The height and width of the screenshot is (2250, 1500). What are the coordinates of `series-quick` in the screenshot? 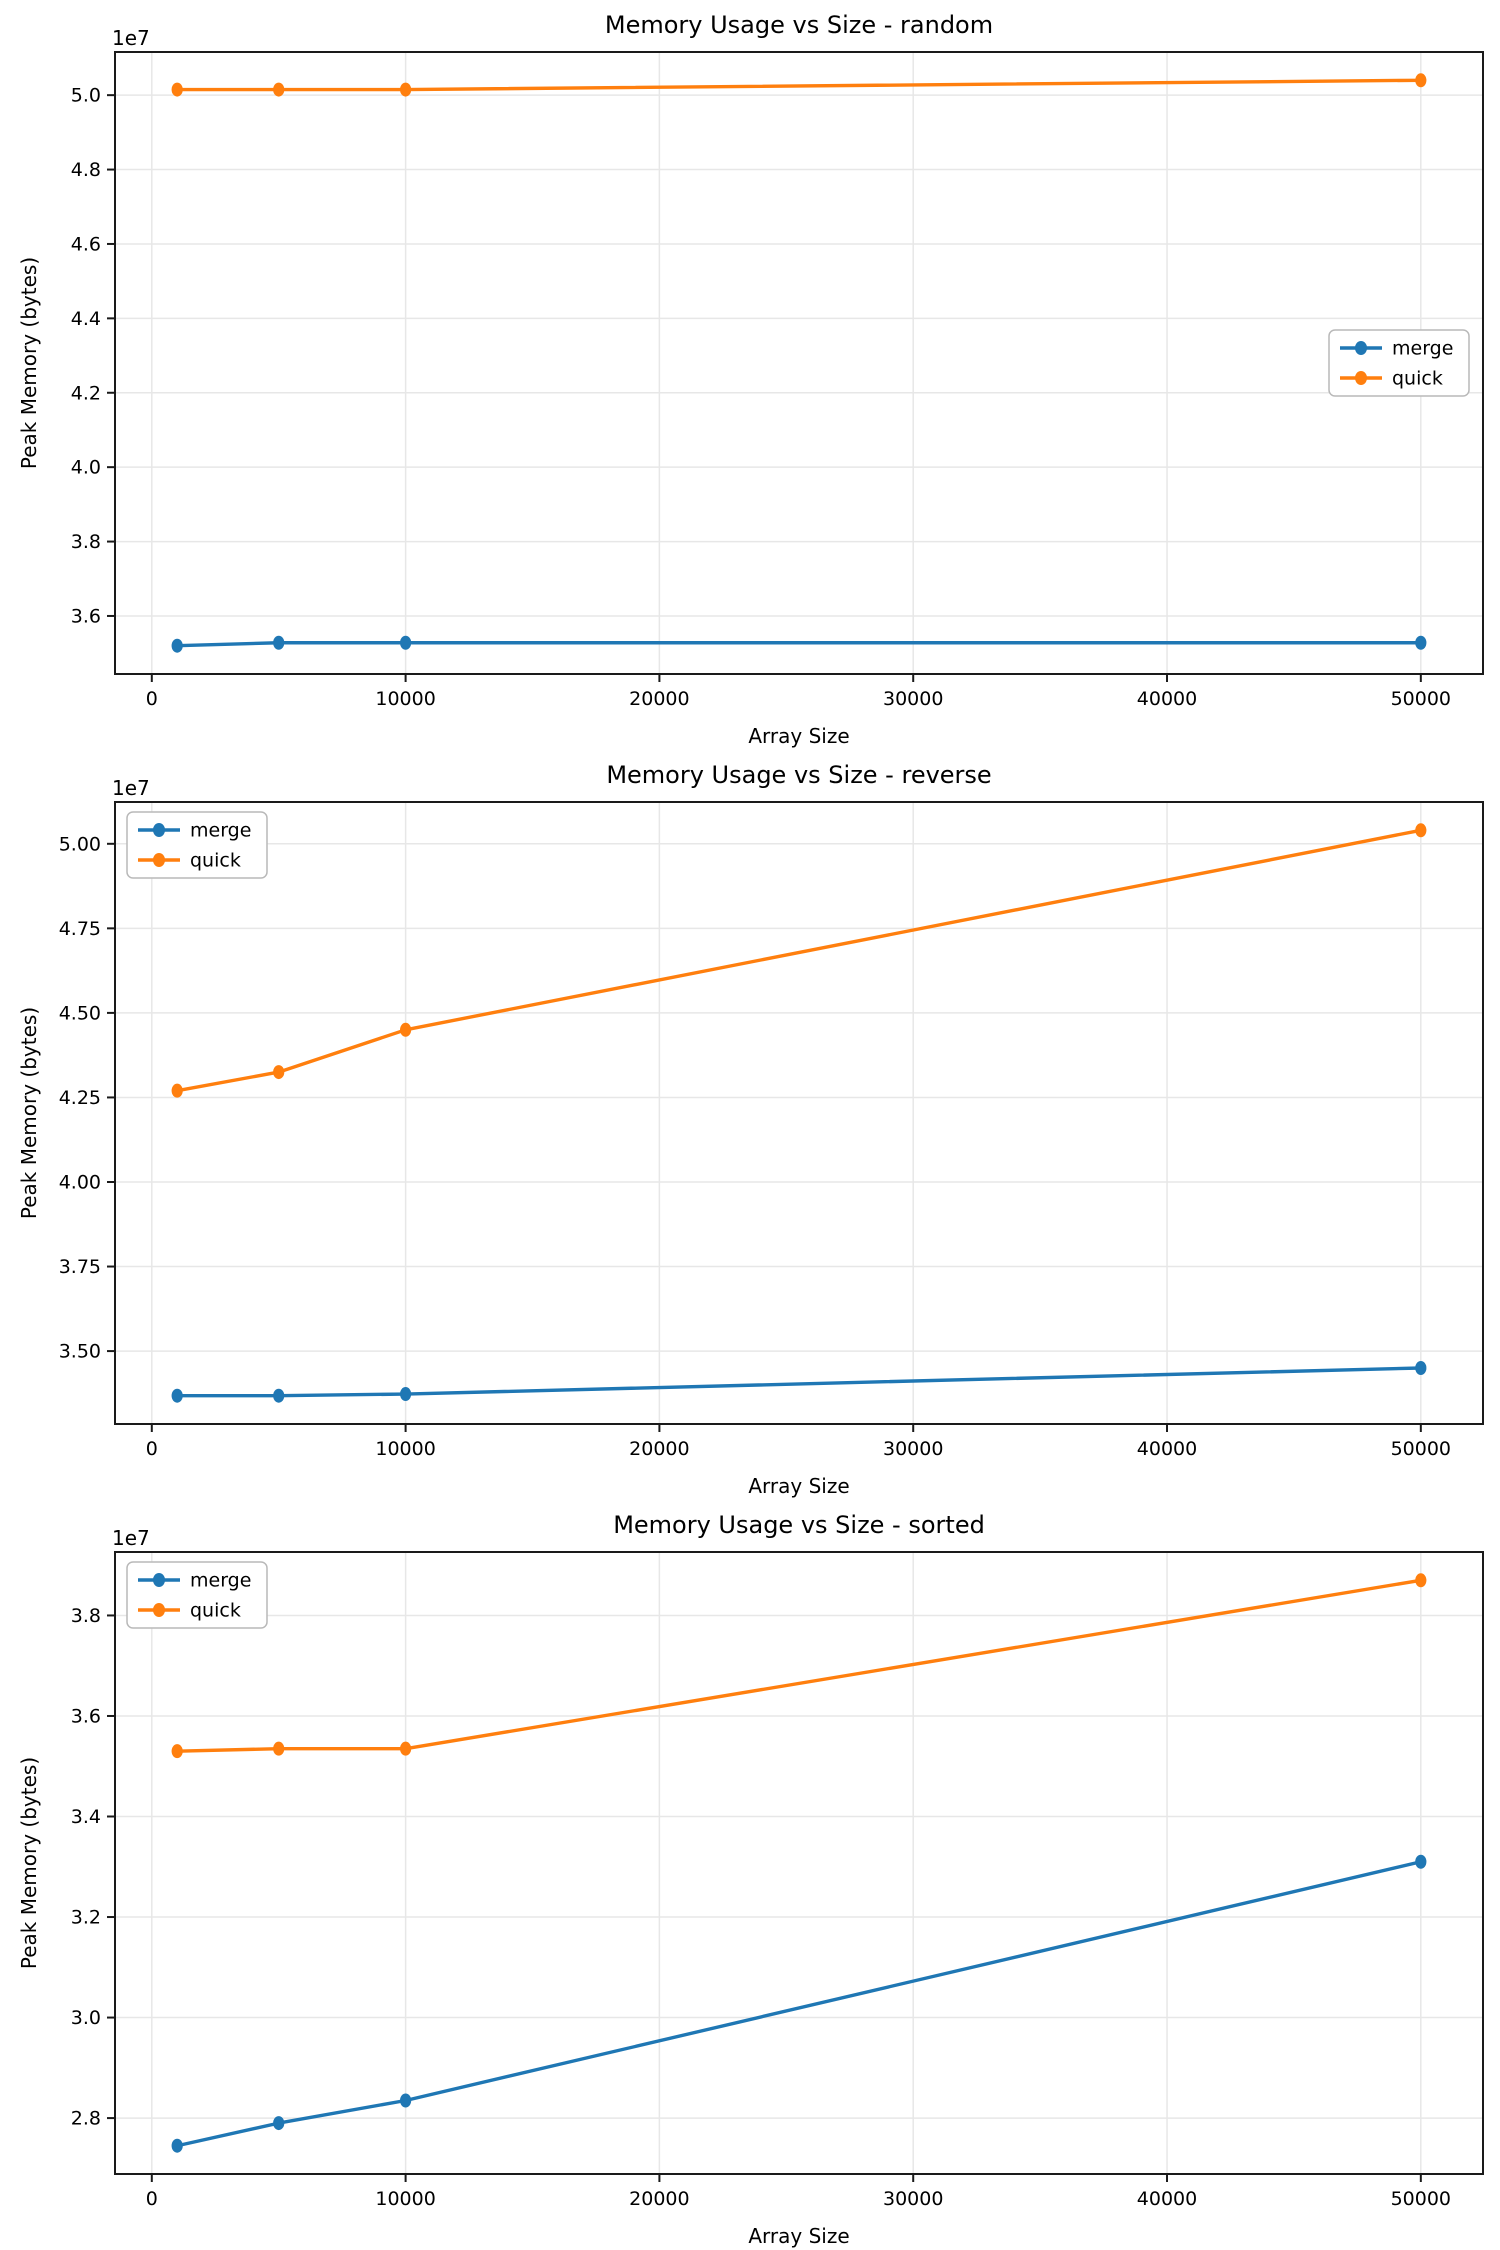 It's located at (799, 1666).